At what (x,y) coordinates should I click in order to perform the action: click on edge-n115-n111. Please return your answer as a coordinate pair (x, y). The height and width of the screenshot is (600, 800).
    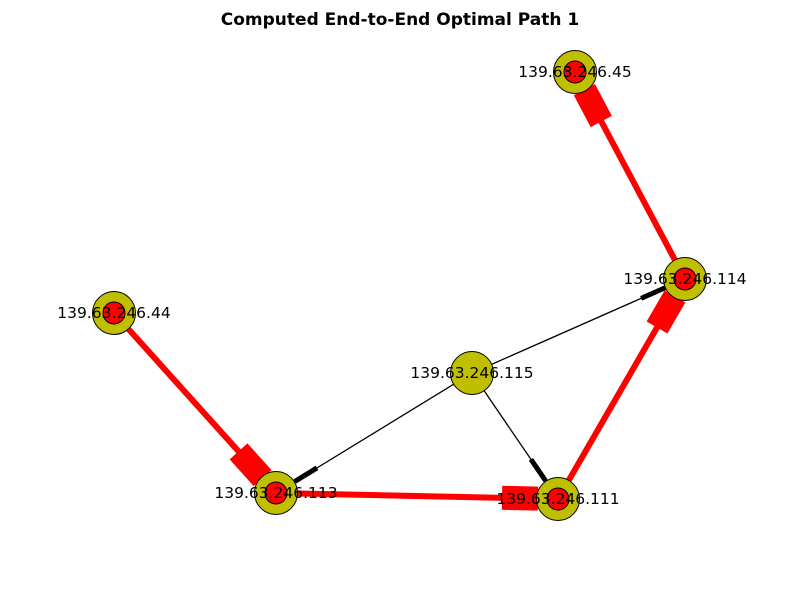
    Looking at the image, I should click on (515, 436).